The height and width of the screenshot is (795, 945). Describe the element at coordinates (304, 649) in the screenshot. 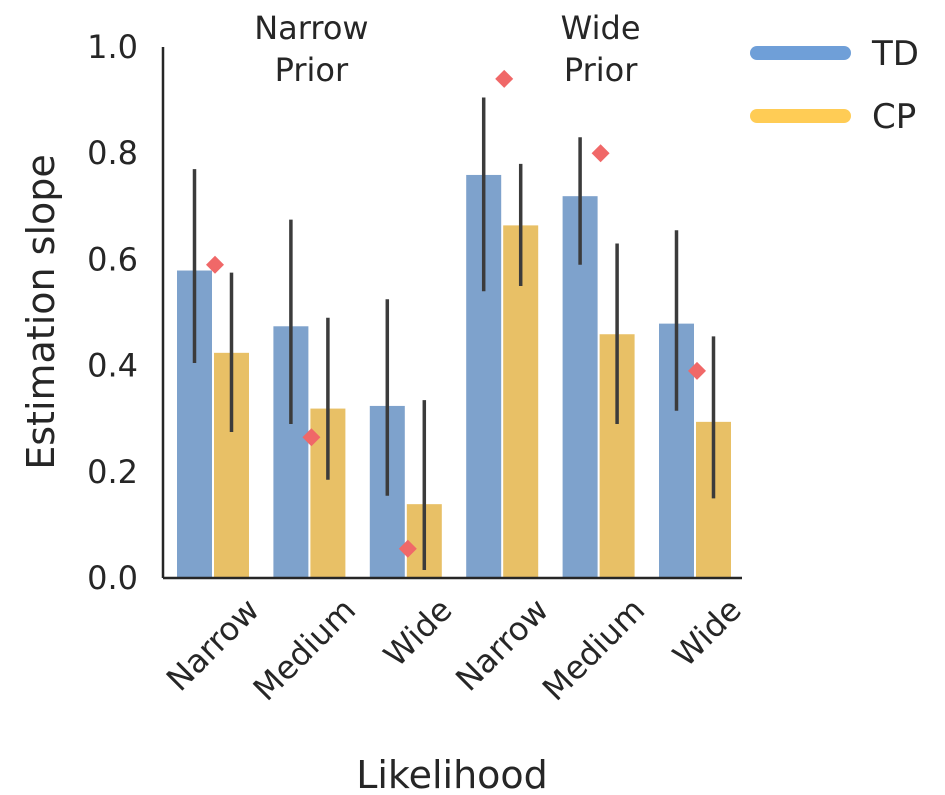

I see `x-tick-label-1: Medium` at that location.